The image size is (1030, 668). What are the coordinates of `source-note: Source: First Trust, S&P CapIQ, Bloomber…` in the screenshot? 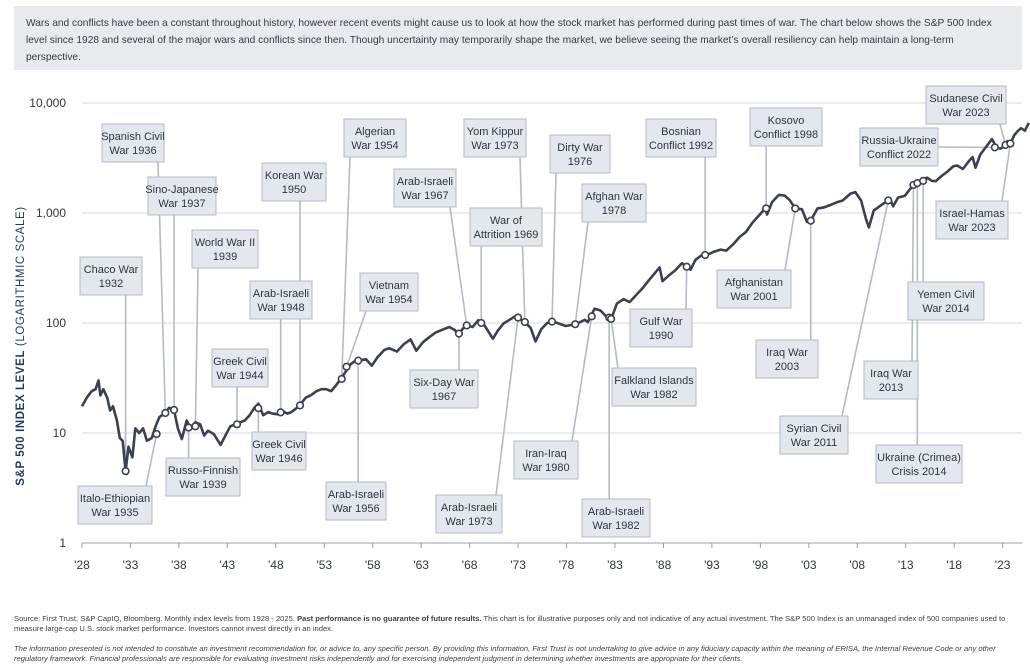 It's located at (518, 624).